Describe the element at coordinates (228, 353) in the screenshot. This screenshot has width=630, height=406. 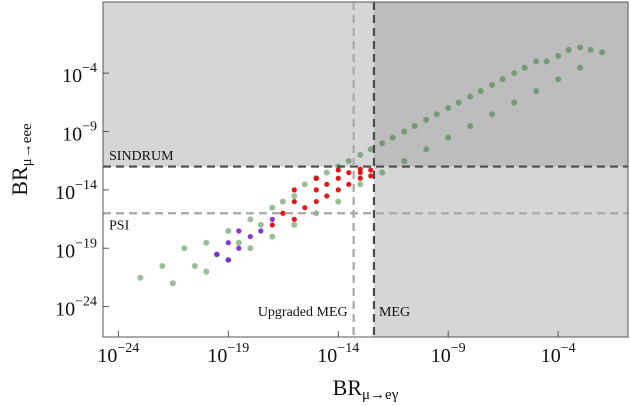
I see `x-tick-label: 10⁻¹⁹` at that location.